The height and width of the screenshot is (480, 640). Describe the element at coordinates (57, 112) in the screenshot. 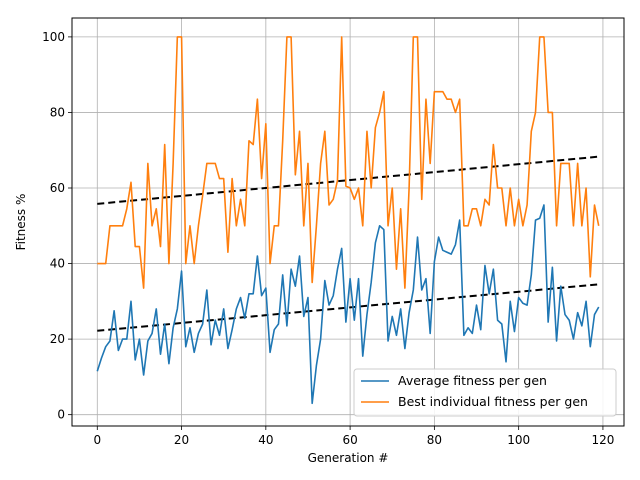

I see `y-tick-label: 80` at that location.